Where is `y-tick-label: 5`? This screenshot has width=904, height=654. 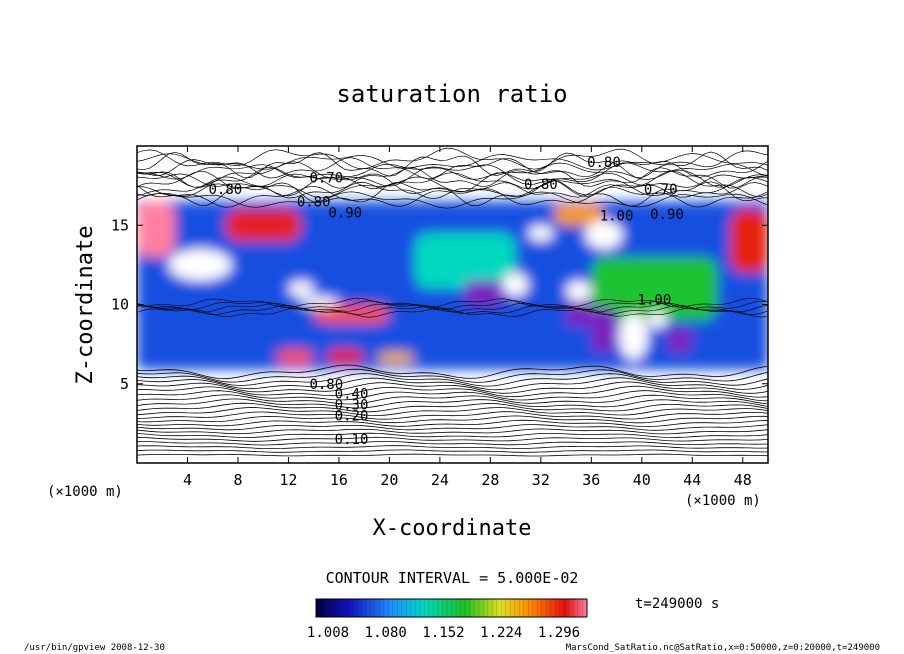
y-tick-label: 5 is located at coordinates (124, 384).